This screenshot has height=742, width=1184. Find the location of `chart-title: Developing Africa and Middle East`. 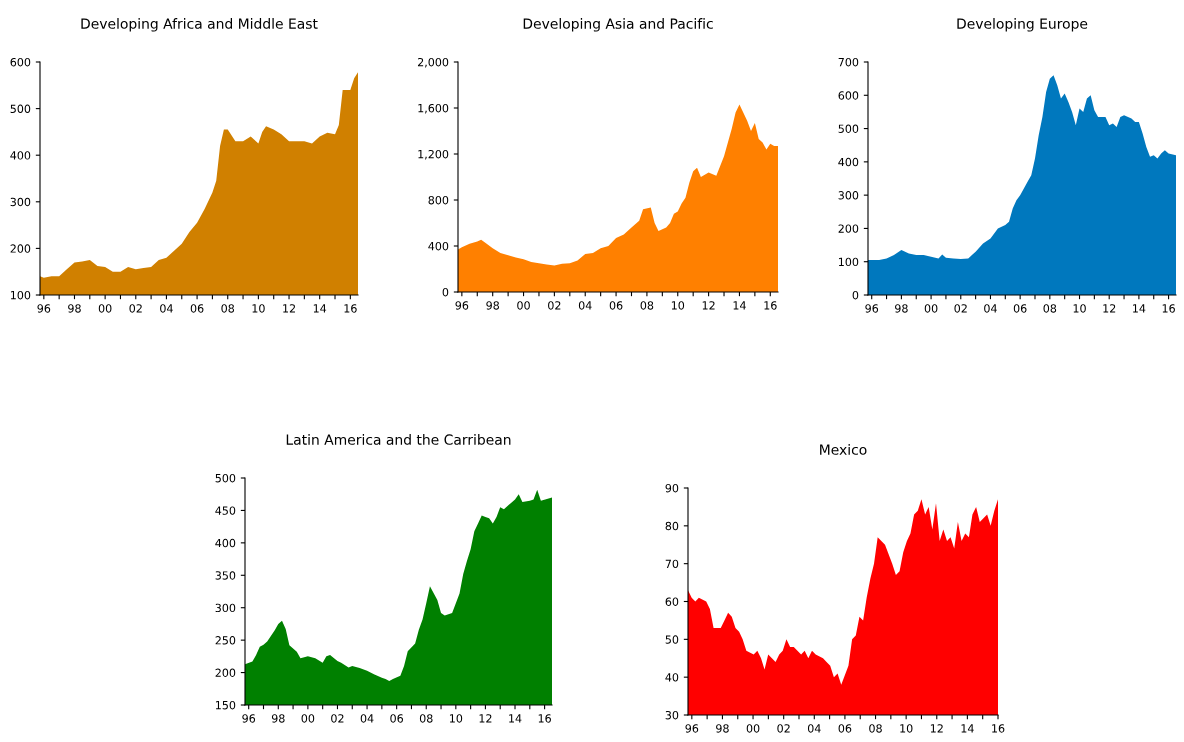

chart-title: Developing Africa and Middle East is located at coordinates (199, 25).